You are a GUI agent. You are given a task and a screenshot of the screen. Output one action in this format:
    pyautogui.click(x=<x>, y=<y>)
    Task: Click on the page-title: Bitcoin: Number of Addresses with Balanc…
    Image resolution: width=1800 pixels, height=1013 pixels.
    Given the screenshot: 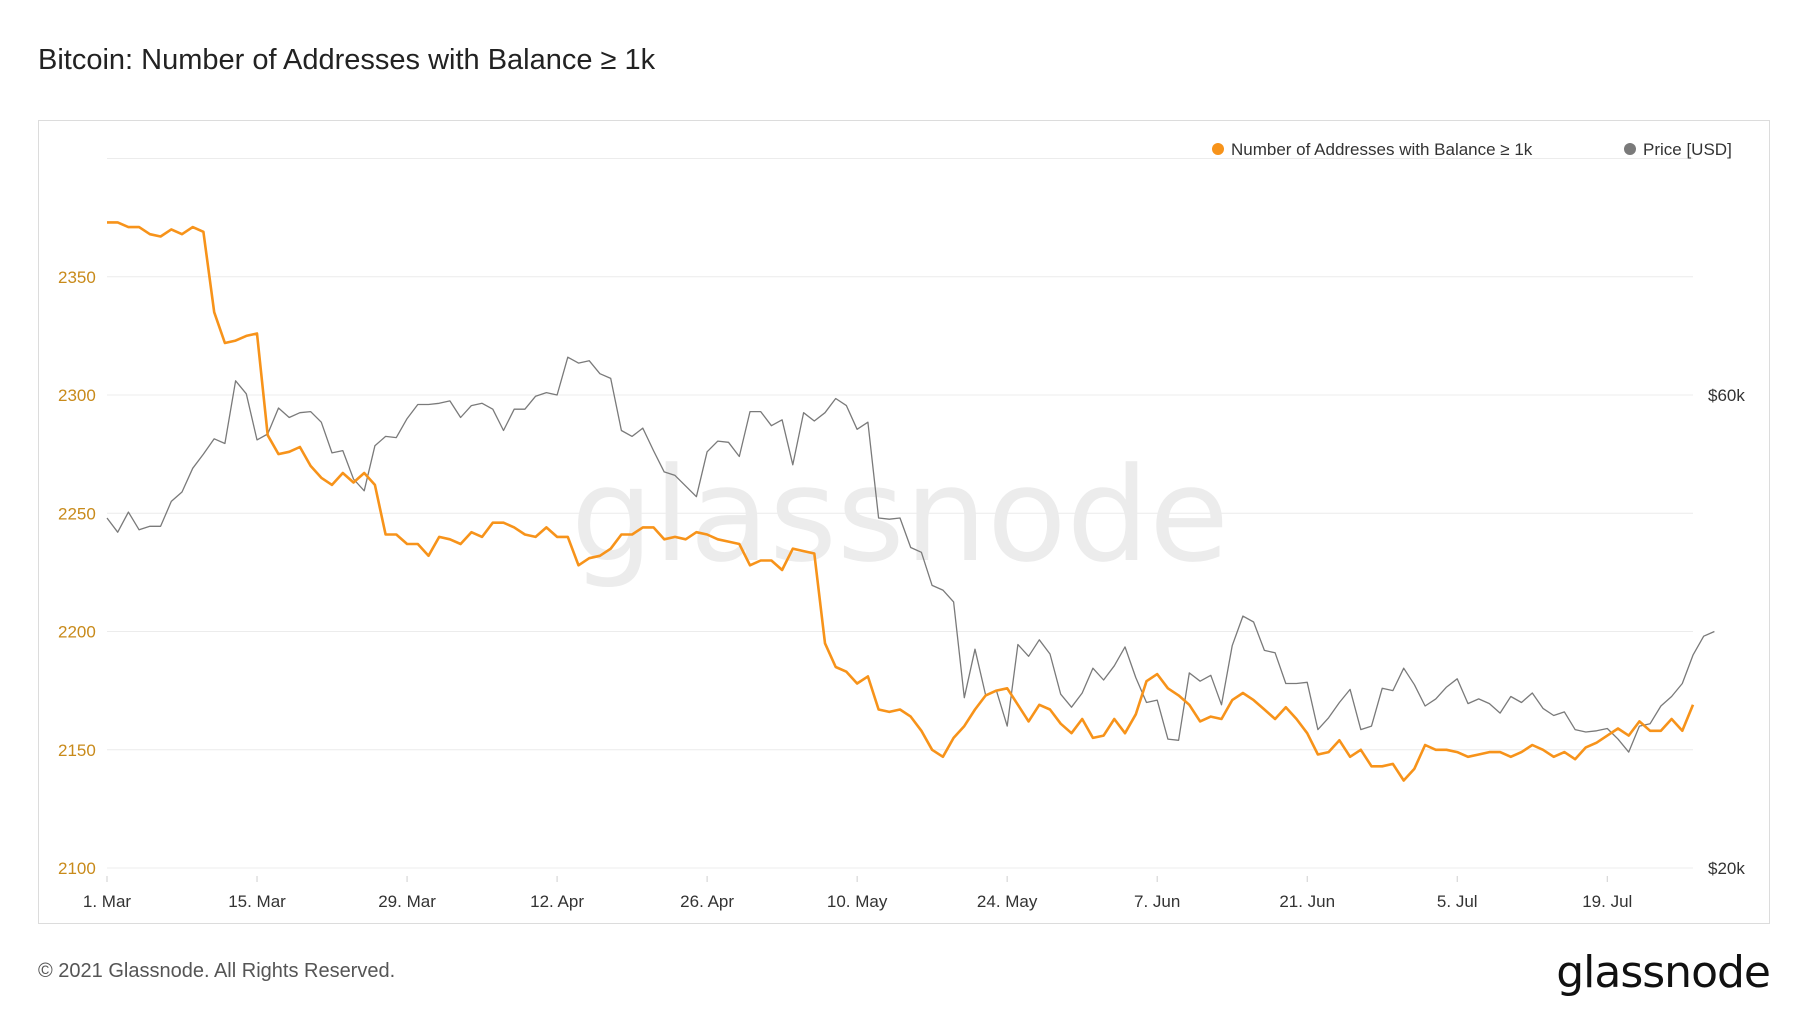 What is the action you would take?
    pyautogui.click(x=347, y=60)
    